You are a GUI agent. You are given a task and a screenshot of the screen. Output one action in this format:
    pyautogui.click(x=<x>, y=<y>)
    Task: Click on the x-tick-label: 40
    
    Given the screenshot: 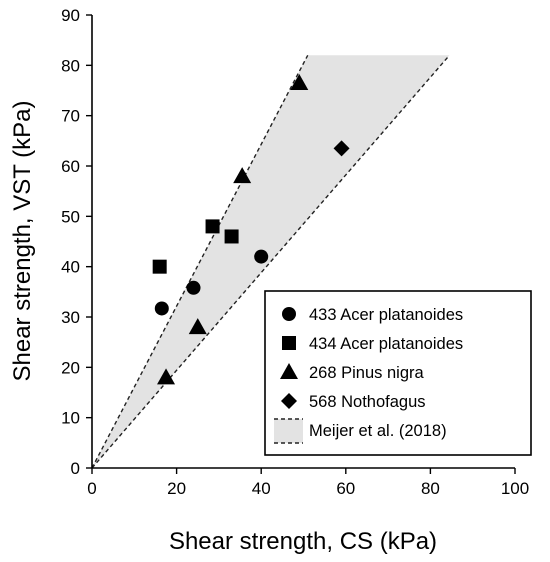 What is the action you would take?
    pyautogui.click(x=261, y=488)
    